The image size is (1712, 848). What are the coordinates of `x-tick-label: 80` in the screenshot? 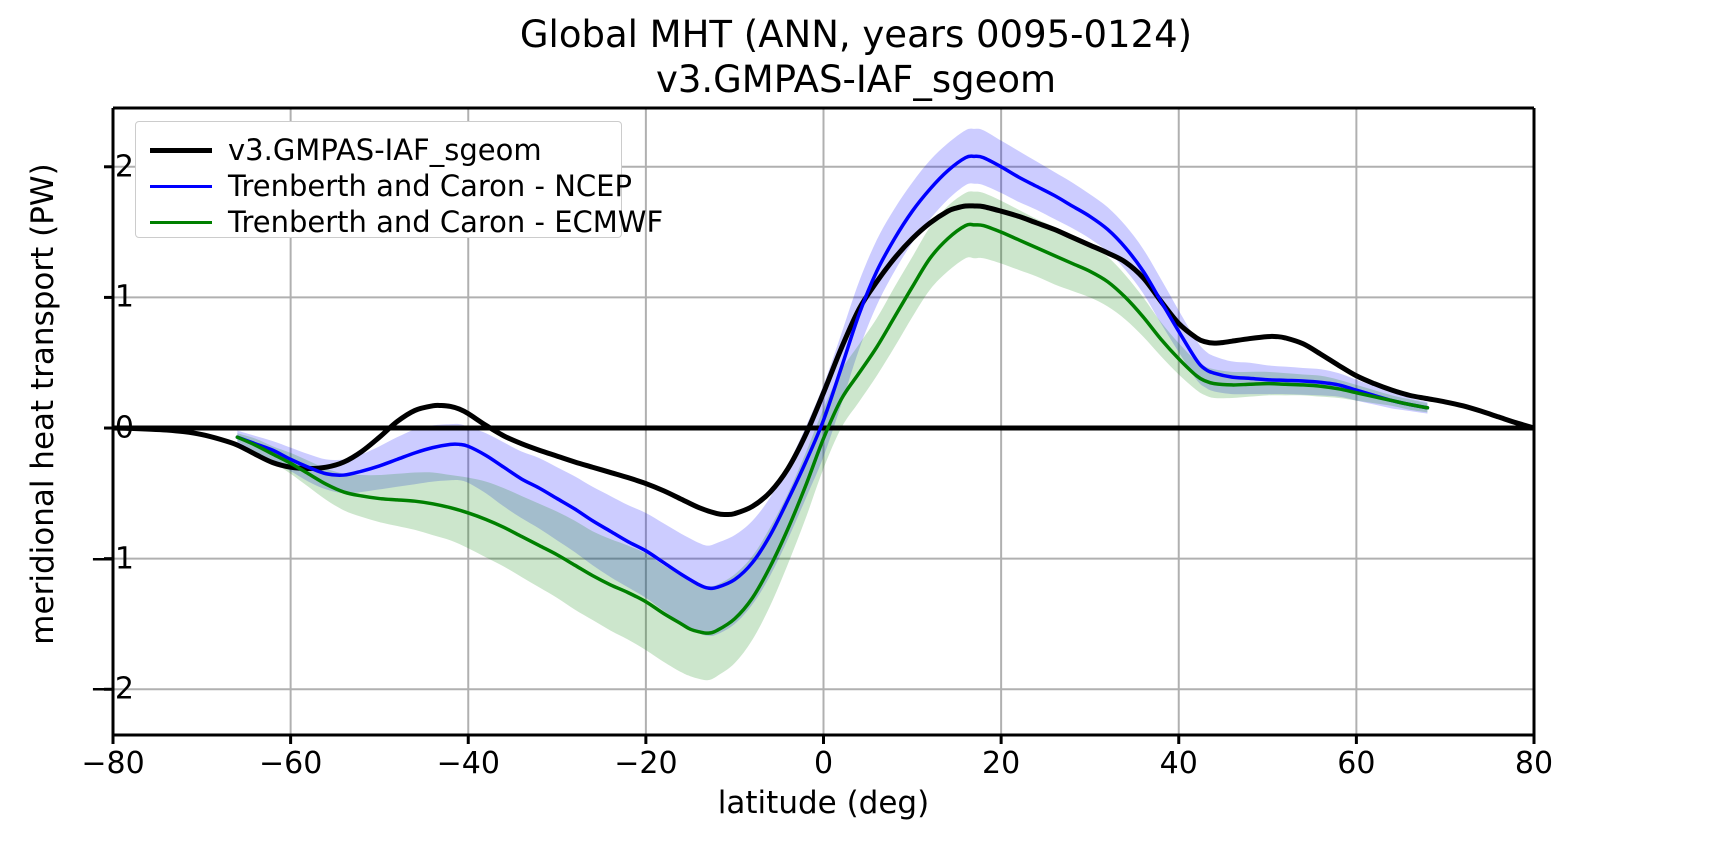 It's located at (1534, 763).